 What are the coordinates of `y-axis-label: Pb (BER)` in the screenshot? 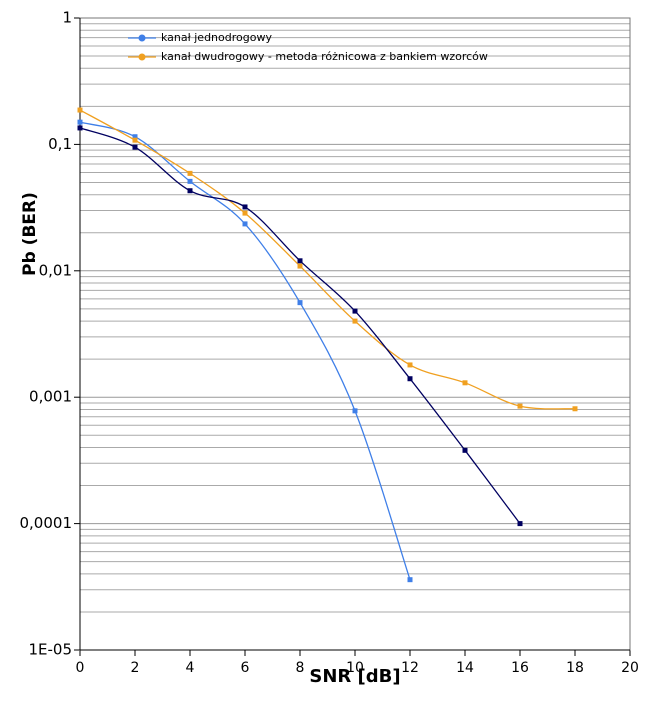 It's located at (30, 234).